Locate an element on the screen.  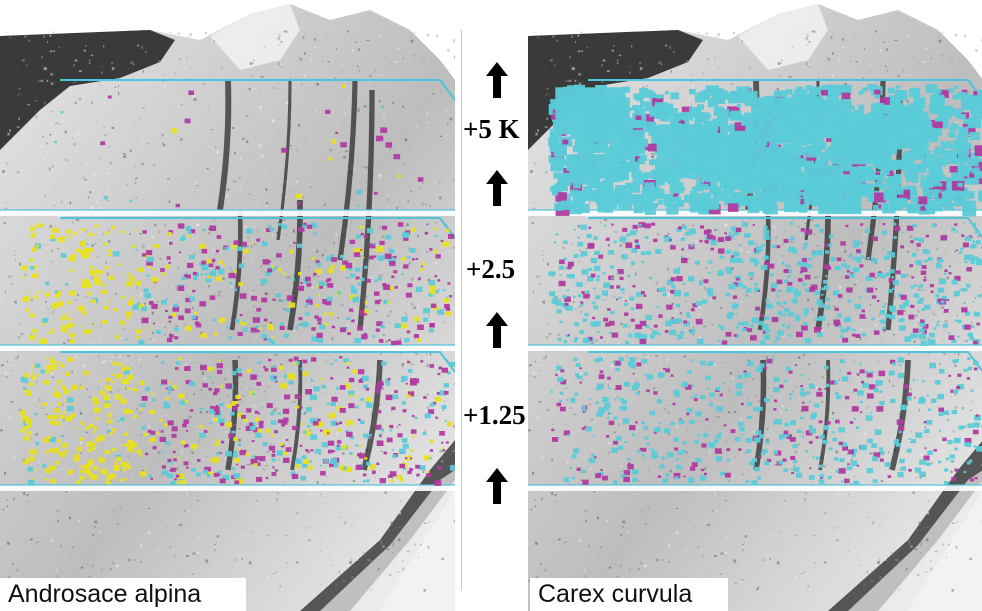
center-divider is located at coordinates (461, 310).